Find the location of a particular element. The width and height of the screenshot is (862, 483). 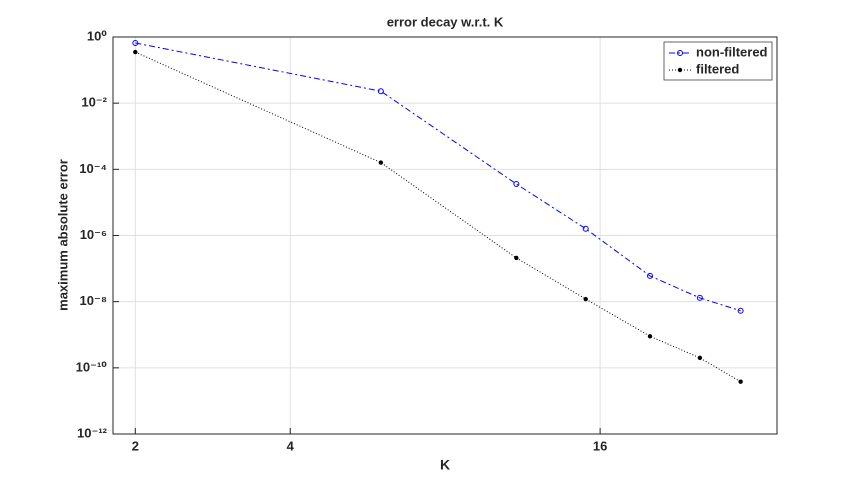

x-axis-label: K is located at coordinates (445, 465).